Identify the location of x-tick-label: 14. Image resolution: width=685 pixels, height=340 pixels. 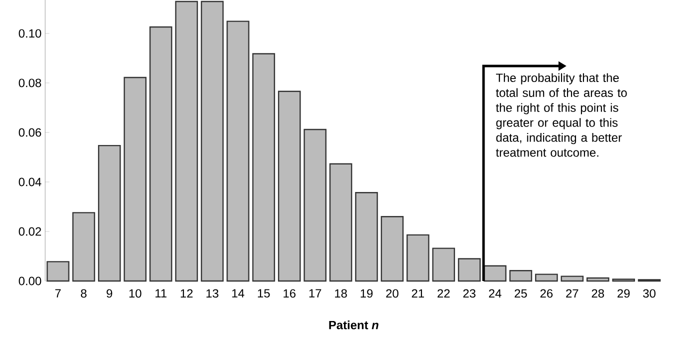
(238, 293).